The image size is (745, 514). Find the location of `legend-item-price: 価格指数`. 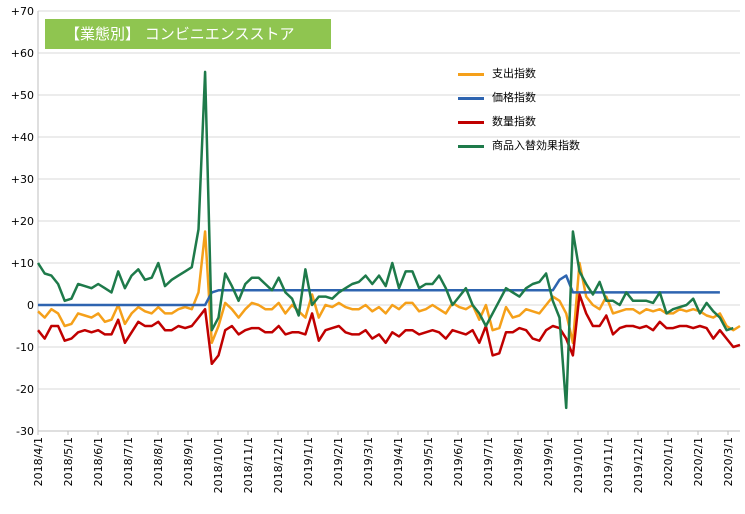

legend-item-price: 価格指数 is located at coordinates (519, 98).